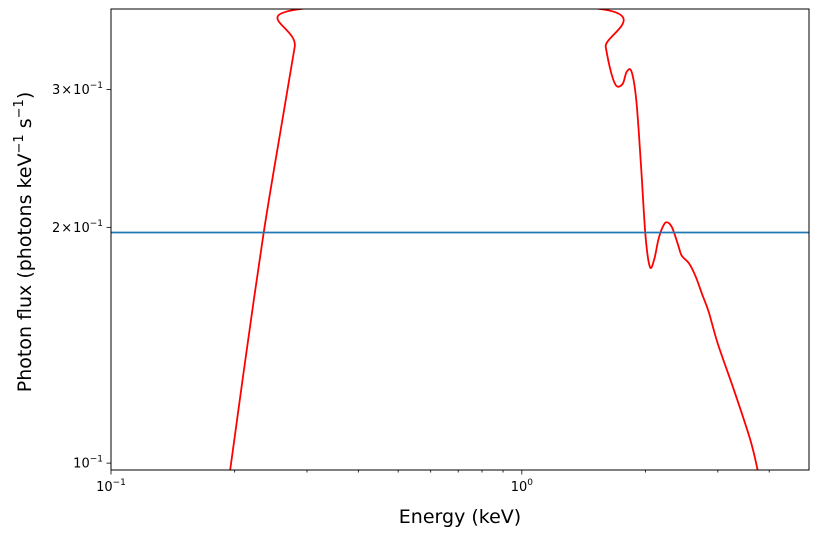 The height and width of the screenshot is (535, 818). Describe the element at coordinates (111, 486) in the screenshot. I see `x-tick-label: 10⁻¹` at that location.